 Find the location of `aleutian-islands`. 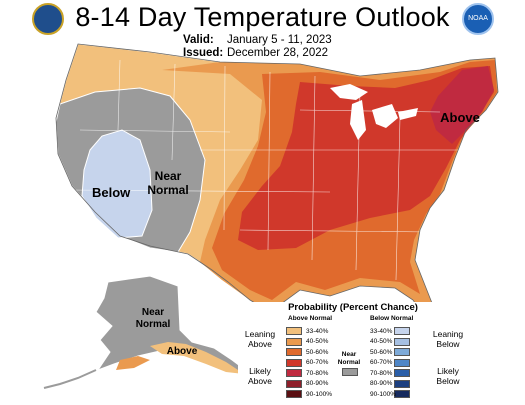

aleutian-islands is located at coordinates (70, 379).